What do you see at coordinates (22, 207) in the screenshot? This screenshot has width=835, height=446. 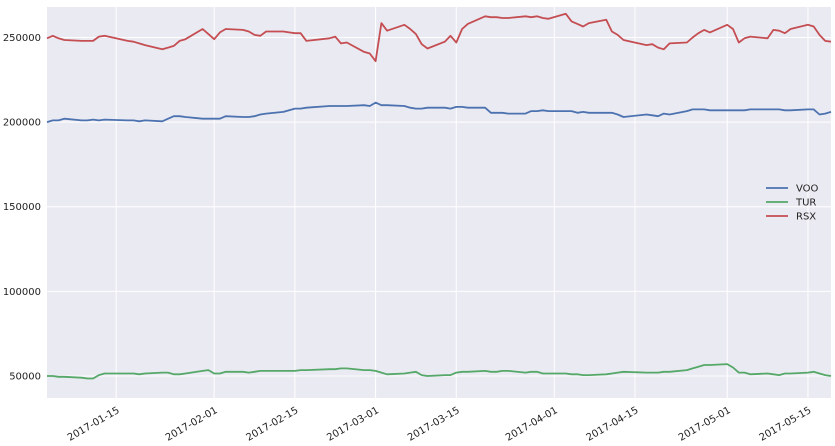 I see `y-tick-label: 150000` at bounding box center [22, 207].